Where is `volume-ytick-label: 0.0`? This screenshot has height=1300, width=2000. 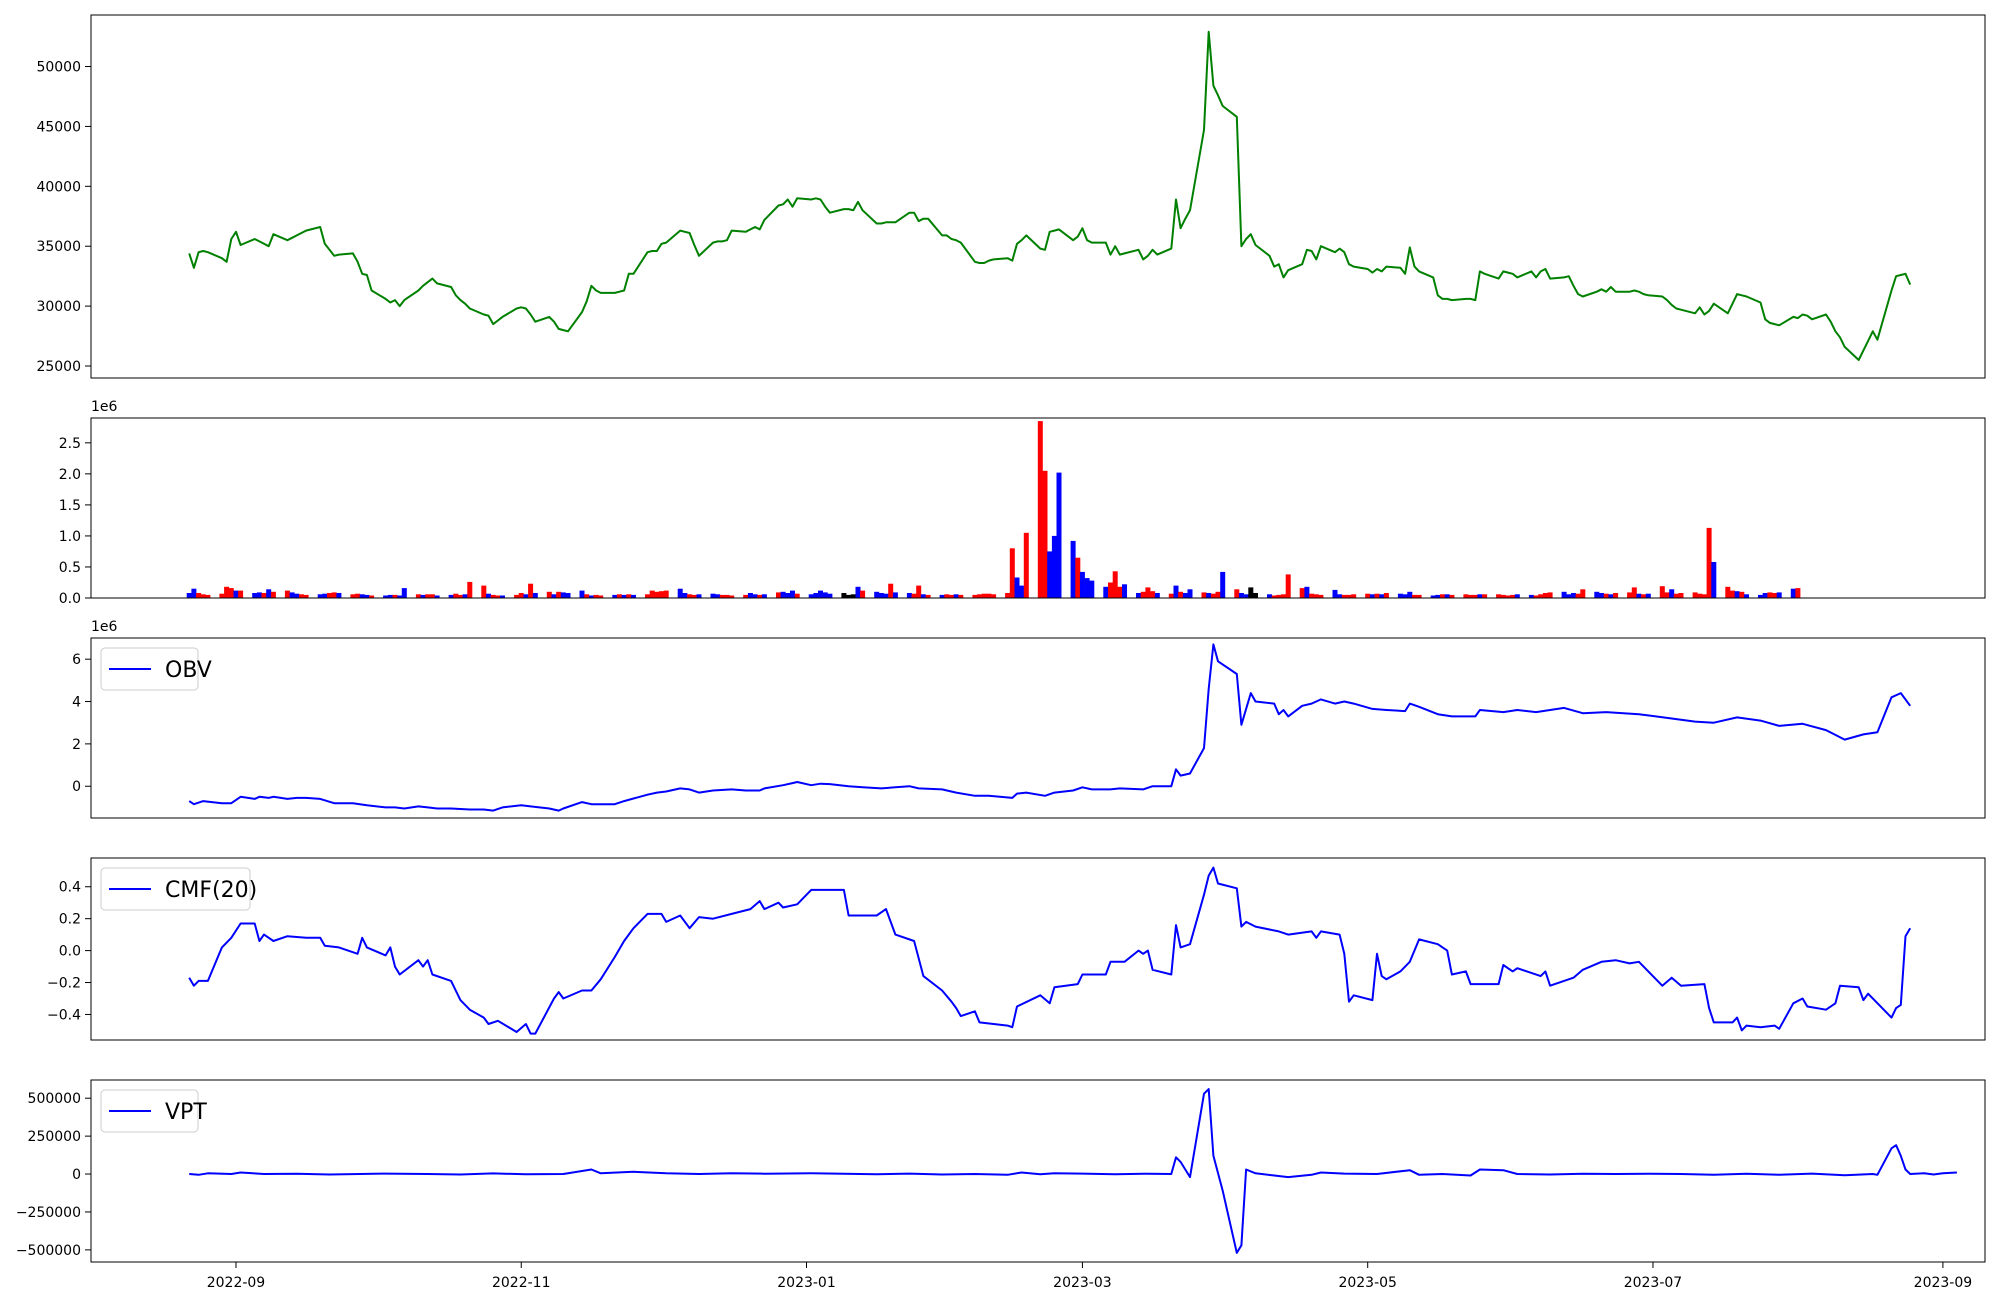 volume-ytick-label: 0.0 is located at coordinates (70, 599).